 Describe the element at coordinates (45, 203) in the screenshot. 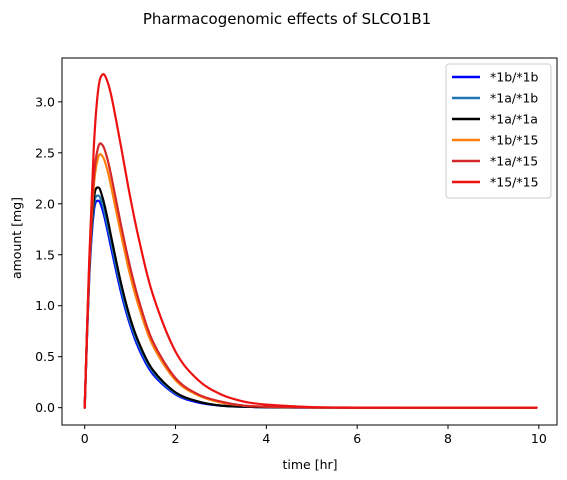

I see `y-tick-label: 2.0` at that location.